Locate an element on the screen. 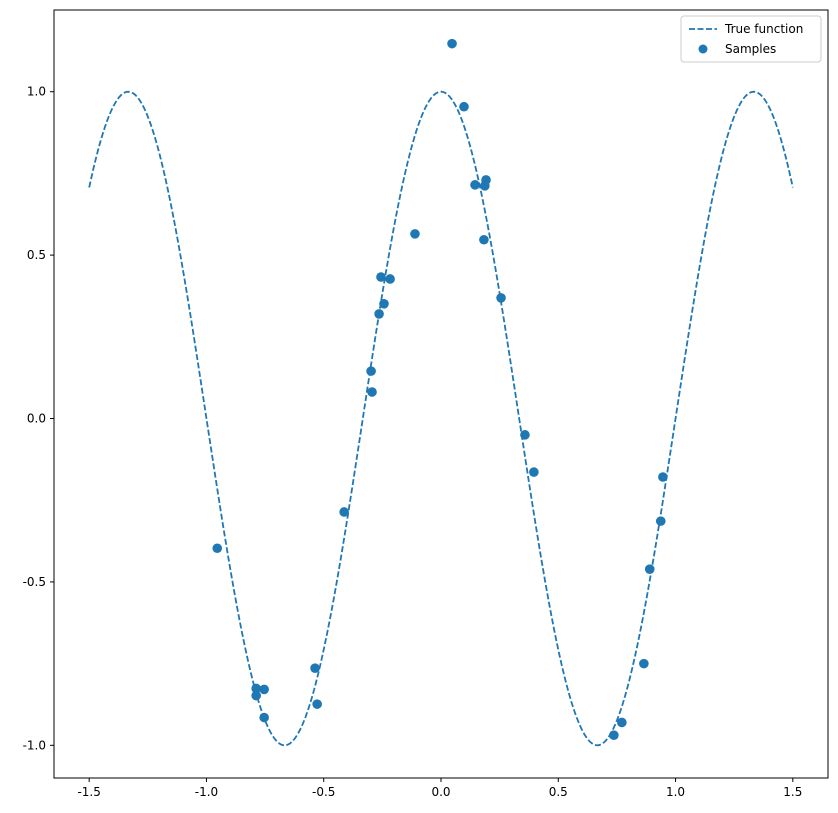 This screenshot has width=838, height=813. y-axis: -1.0 -0.5 0.0 0.5 1.0 is located at coordinates (38, 418).